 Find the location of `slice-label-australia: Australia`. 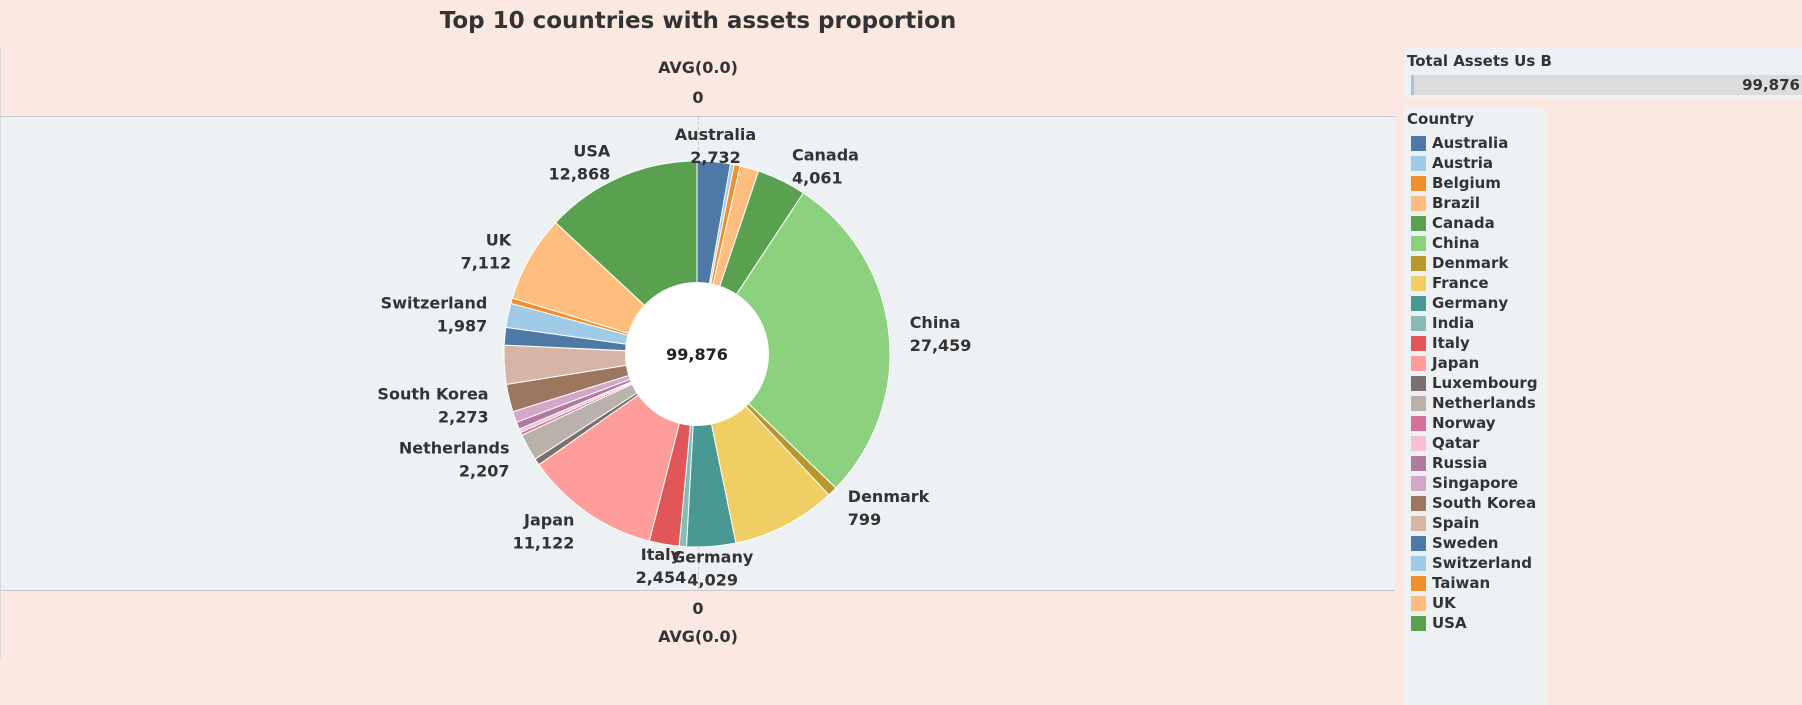

slice-label-australia: Australia is located at coordinates (715, 134).